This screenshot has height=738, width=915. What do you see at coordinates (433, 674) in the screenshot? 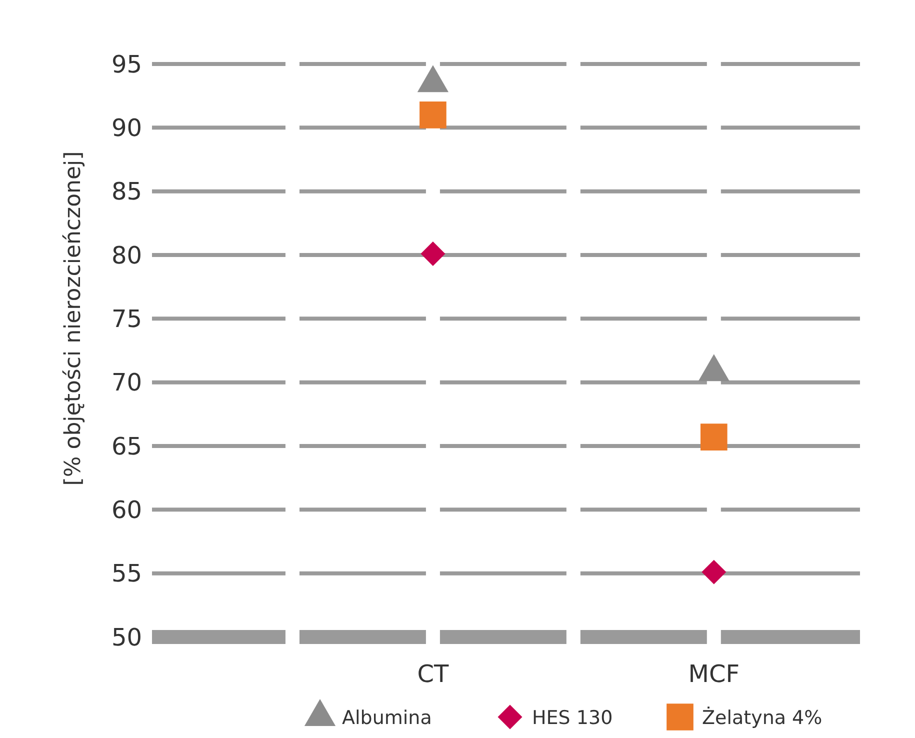
I see `x-tick-label: CT` at bounding box center [433, 674].